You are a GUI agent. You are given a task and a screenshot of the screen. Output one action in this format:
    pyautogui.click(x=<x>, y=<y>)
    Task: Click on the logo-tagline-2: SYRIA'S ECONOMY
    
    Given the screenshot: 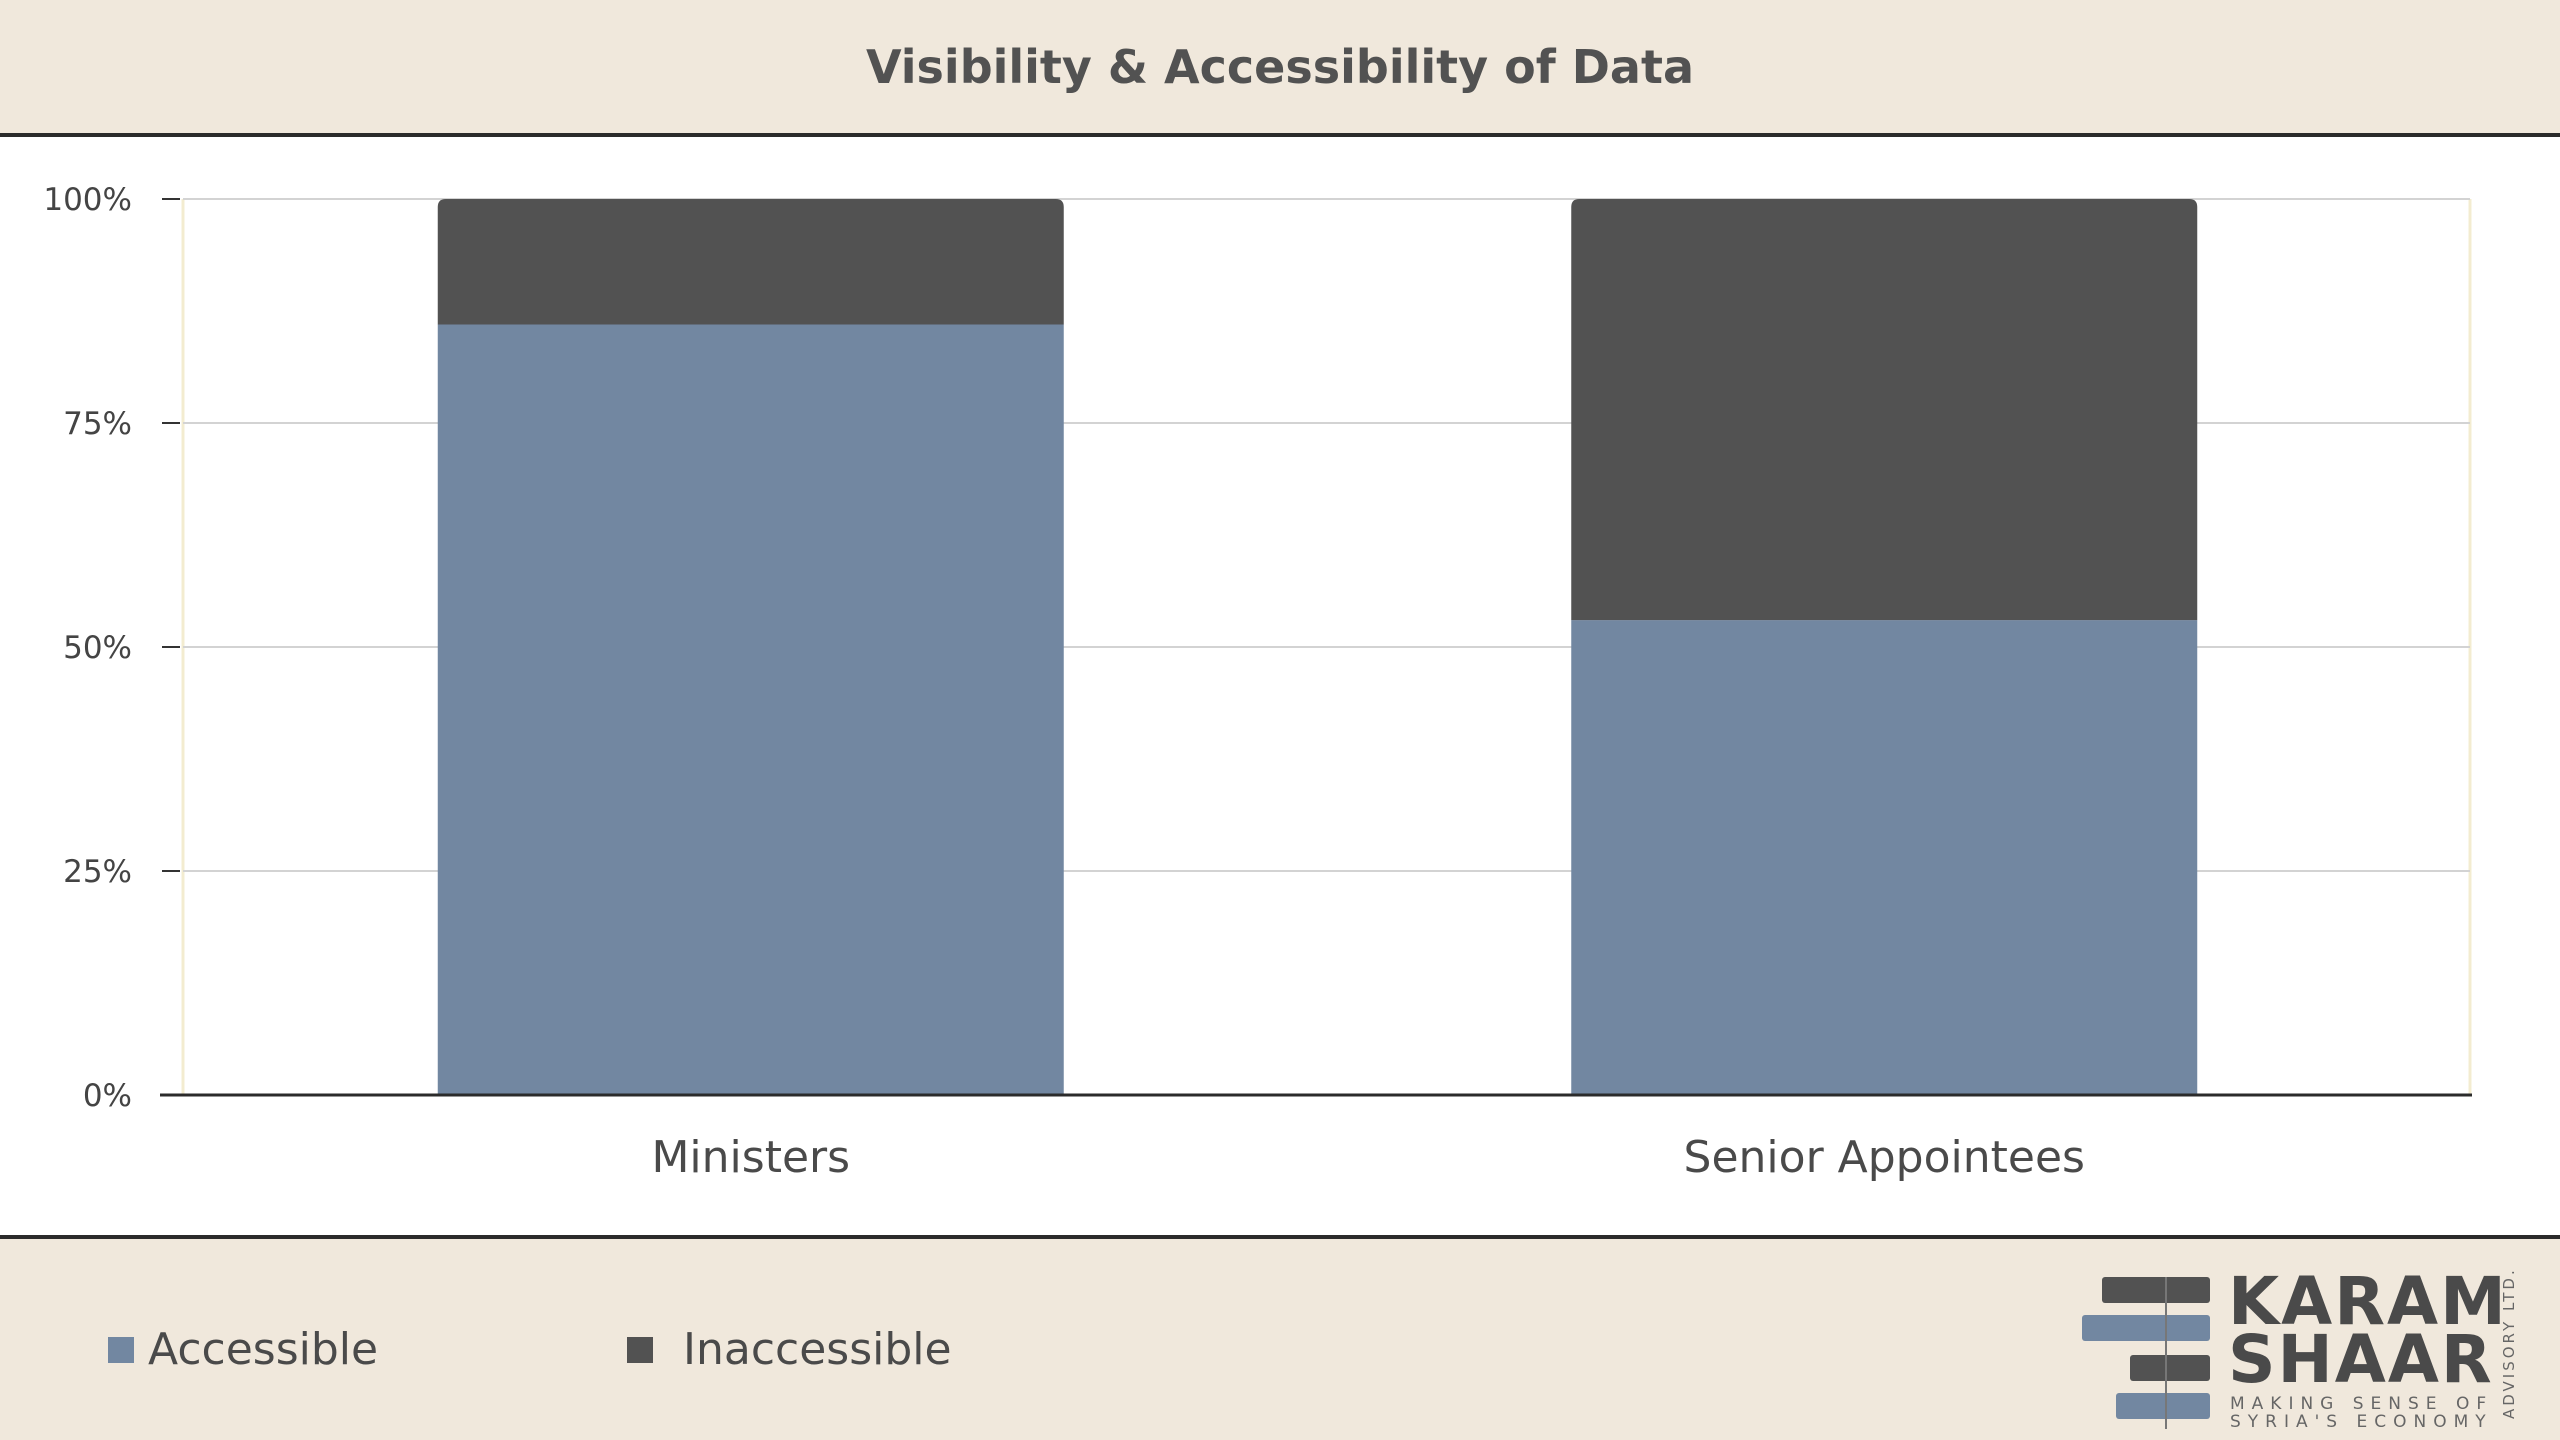 What is the action you would take?
    pyautogui.click(x=2361, y=1422)
    